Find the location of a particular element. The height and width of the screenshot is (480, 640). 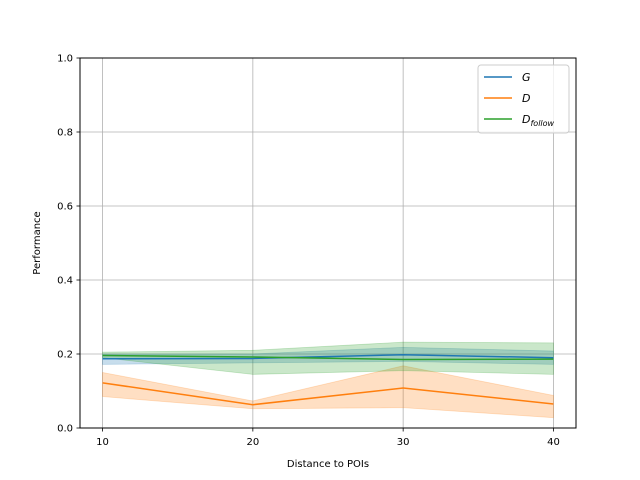

y-tick-label: 1.0 is located at coordinates (65, 59).